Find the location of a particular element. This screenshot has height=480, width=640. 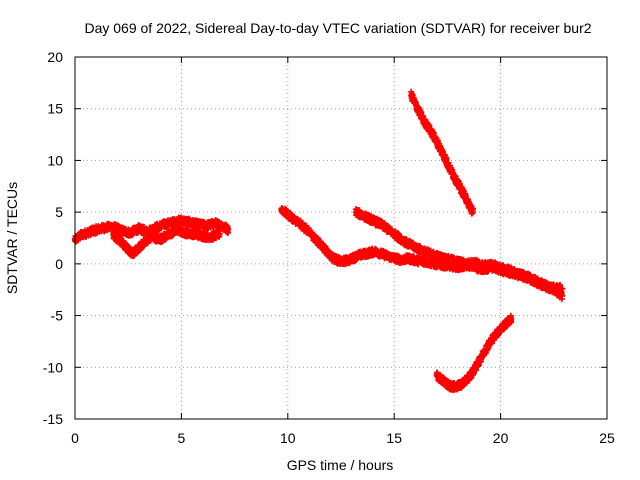

y-tick-label: 20 is located at coordinates (55, 57).